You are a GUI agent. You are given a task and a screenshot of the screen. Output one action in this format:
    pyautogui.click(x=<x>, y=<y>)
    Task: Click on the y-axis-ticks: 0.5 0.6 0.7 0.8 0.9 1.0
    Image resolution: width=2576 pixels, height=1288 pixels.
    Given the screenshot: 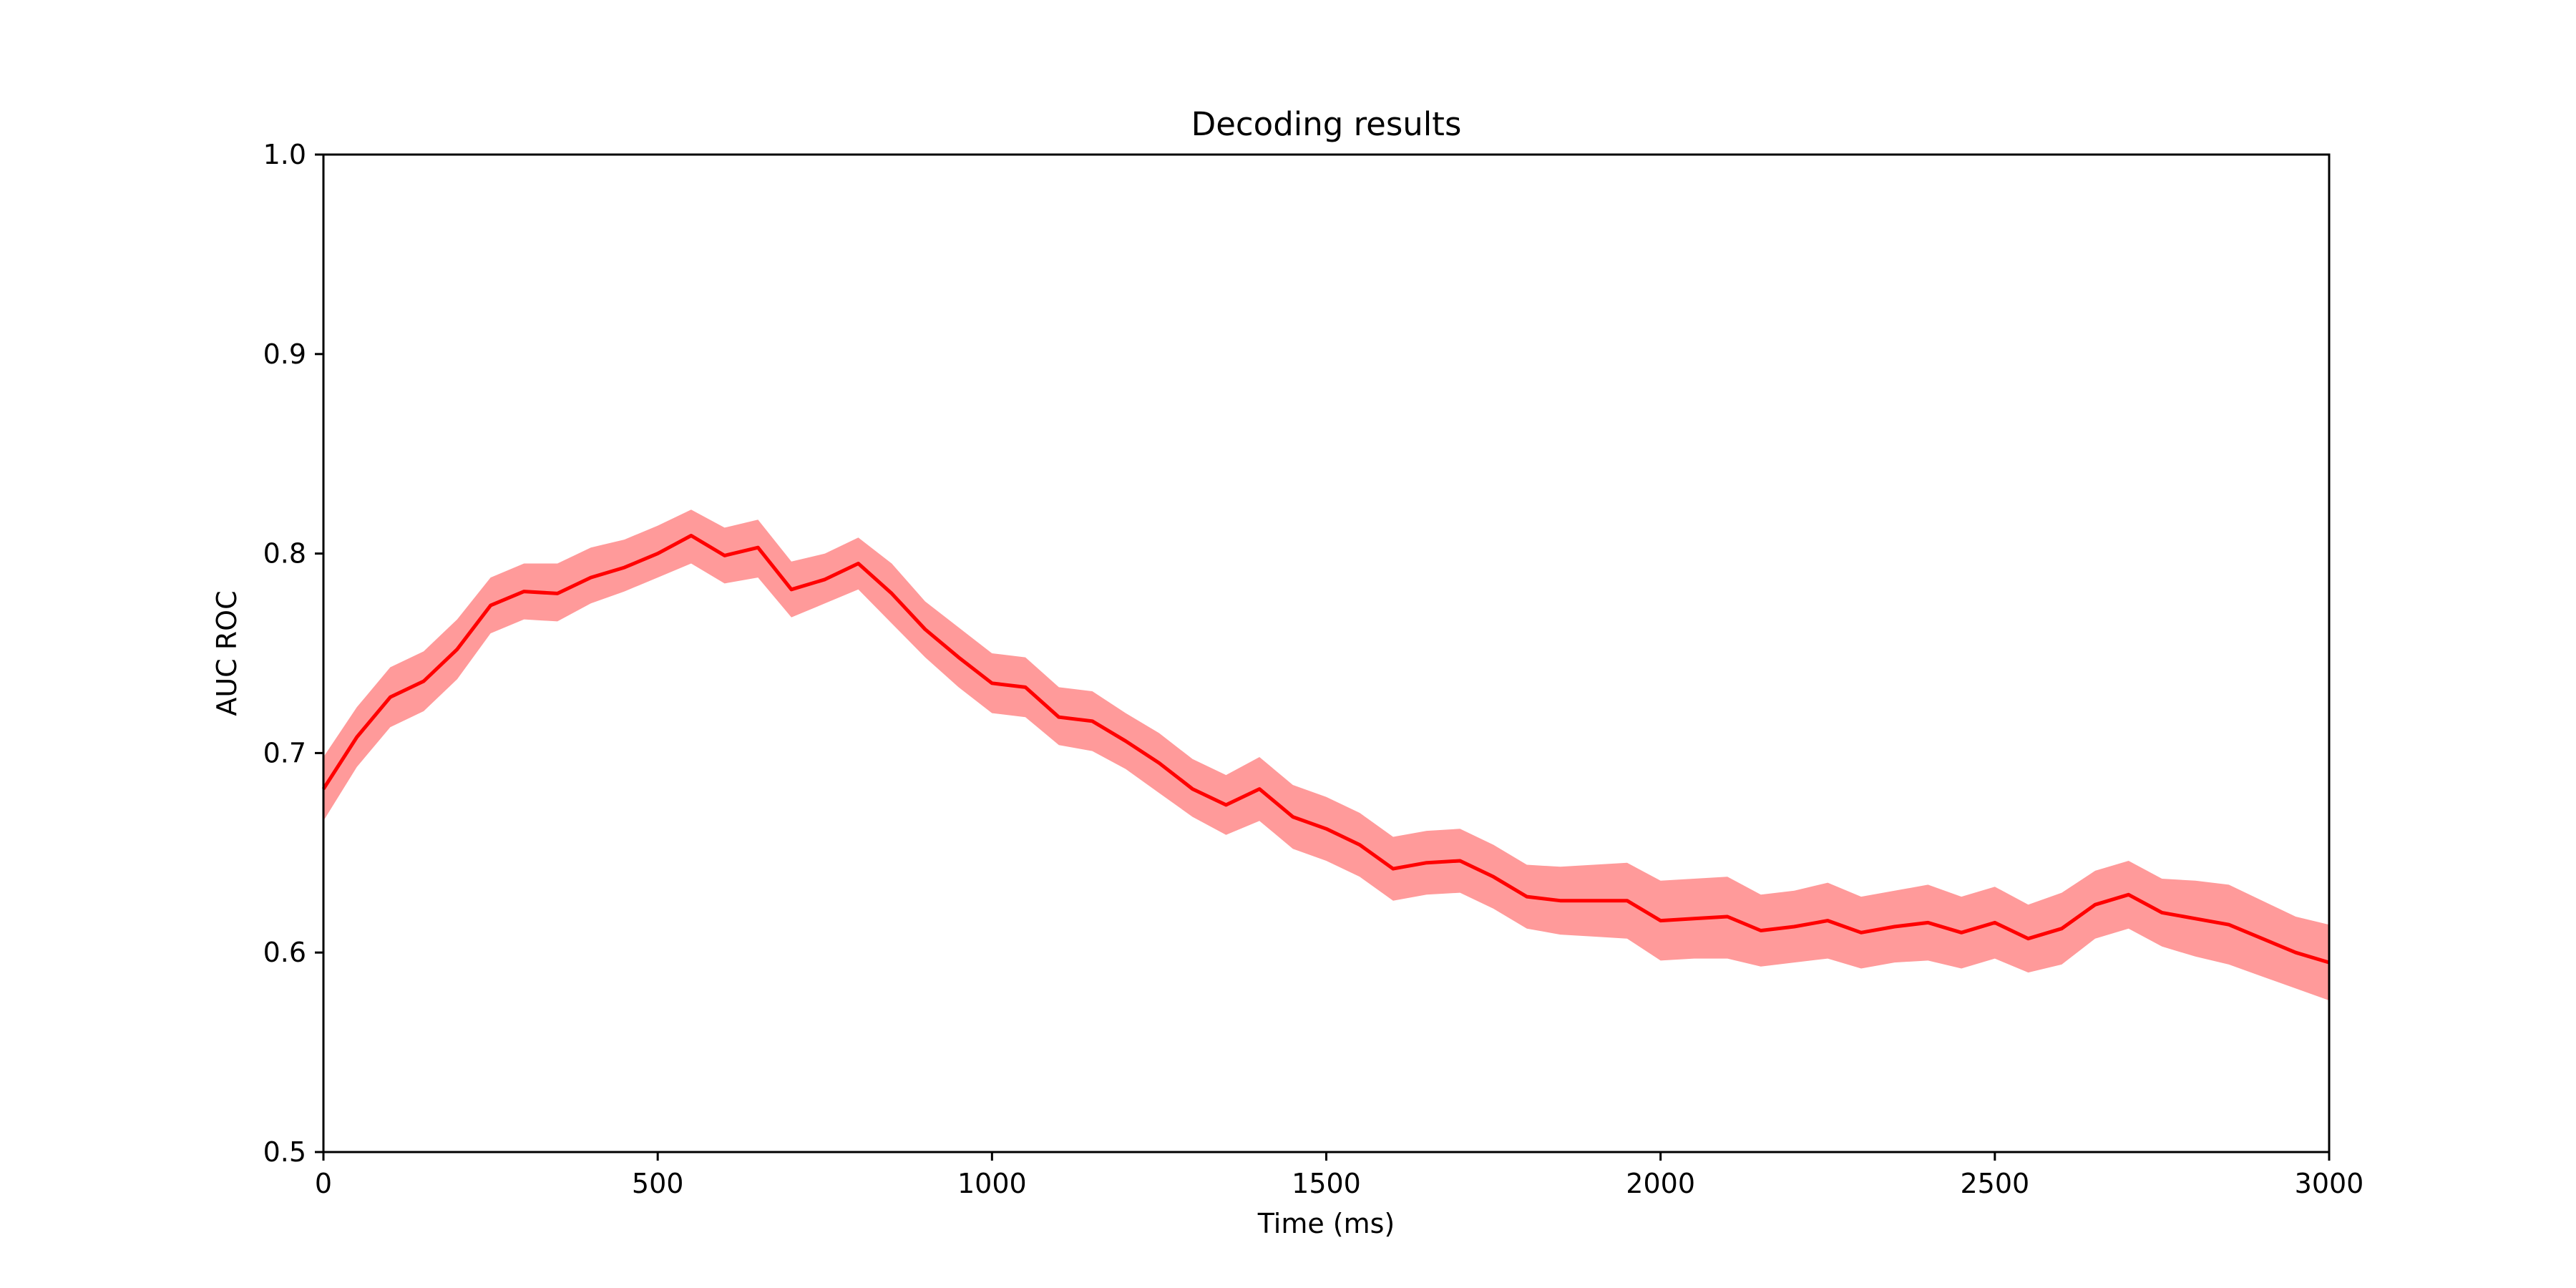 What is the action you would take?
    pyautogui.click(x=293, y=653)
    